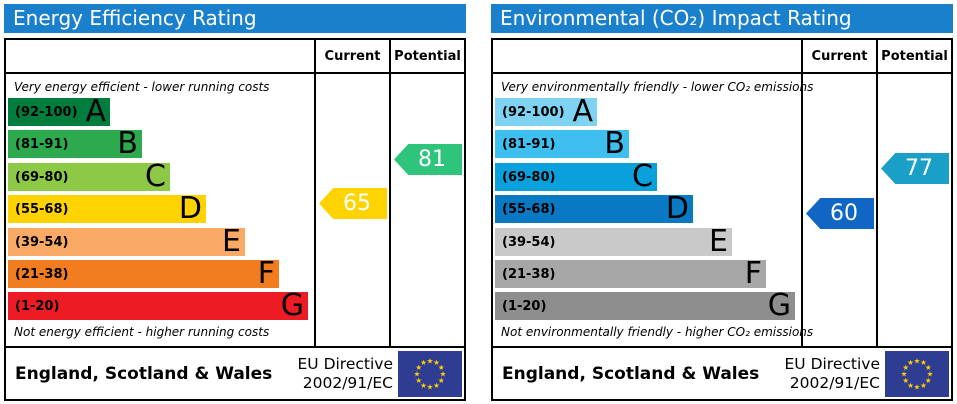 This screenshot has width=957, height=404. What do you see at coordinates (722, 18) in the screenshot?
I see `panel-title: Environmental (CO₂) Impact Rating` at bounding box center [722, 18].